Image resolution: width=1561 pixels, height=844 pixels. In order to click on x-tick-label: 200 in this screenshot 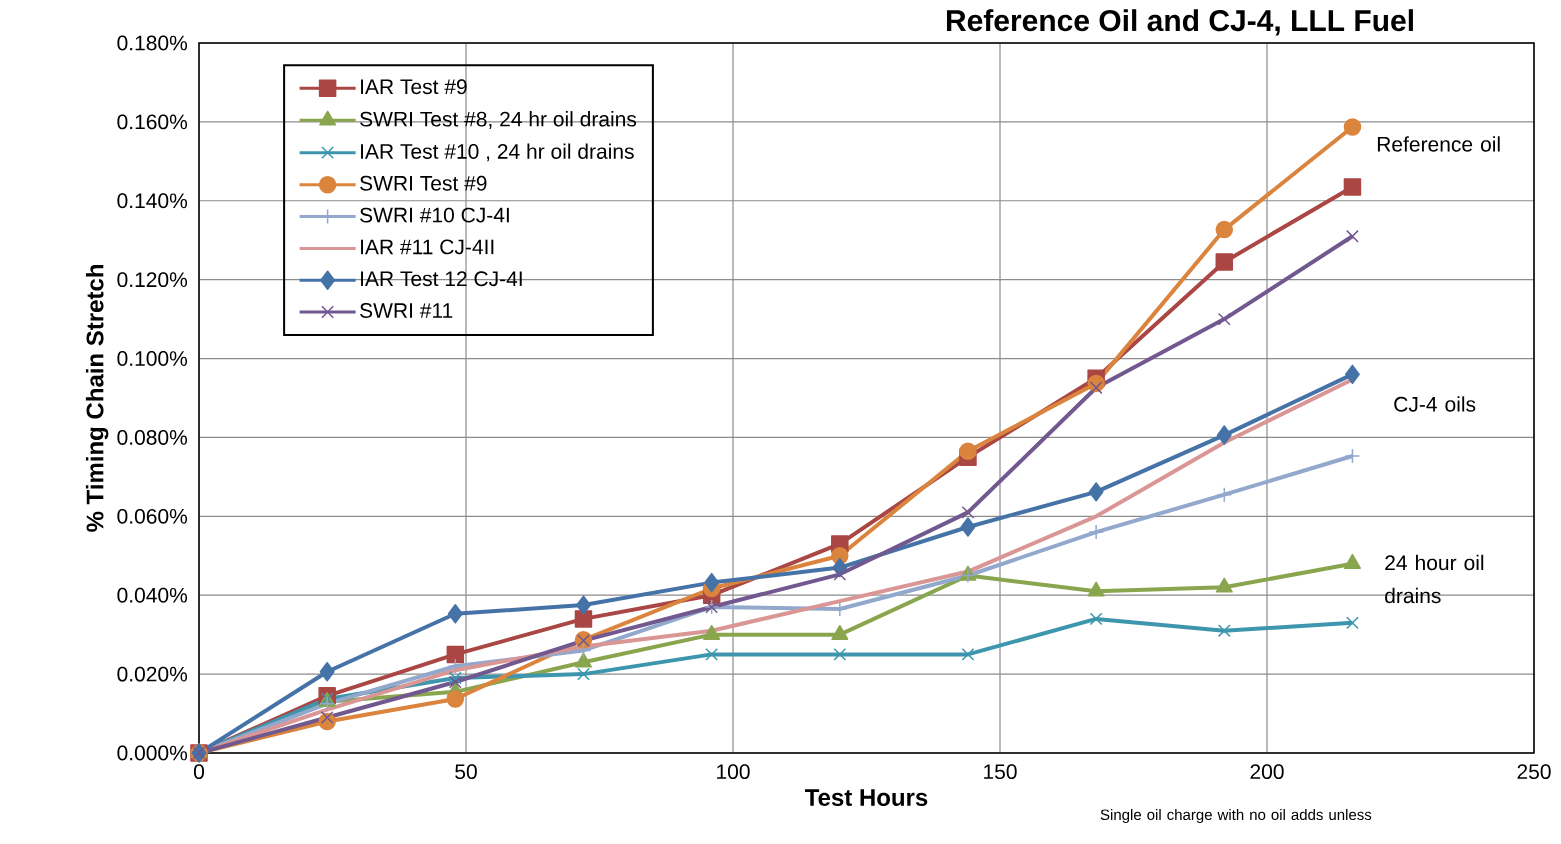, I will do `click(1267, 772)`.